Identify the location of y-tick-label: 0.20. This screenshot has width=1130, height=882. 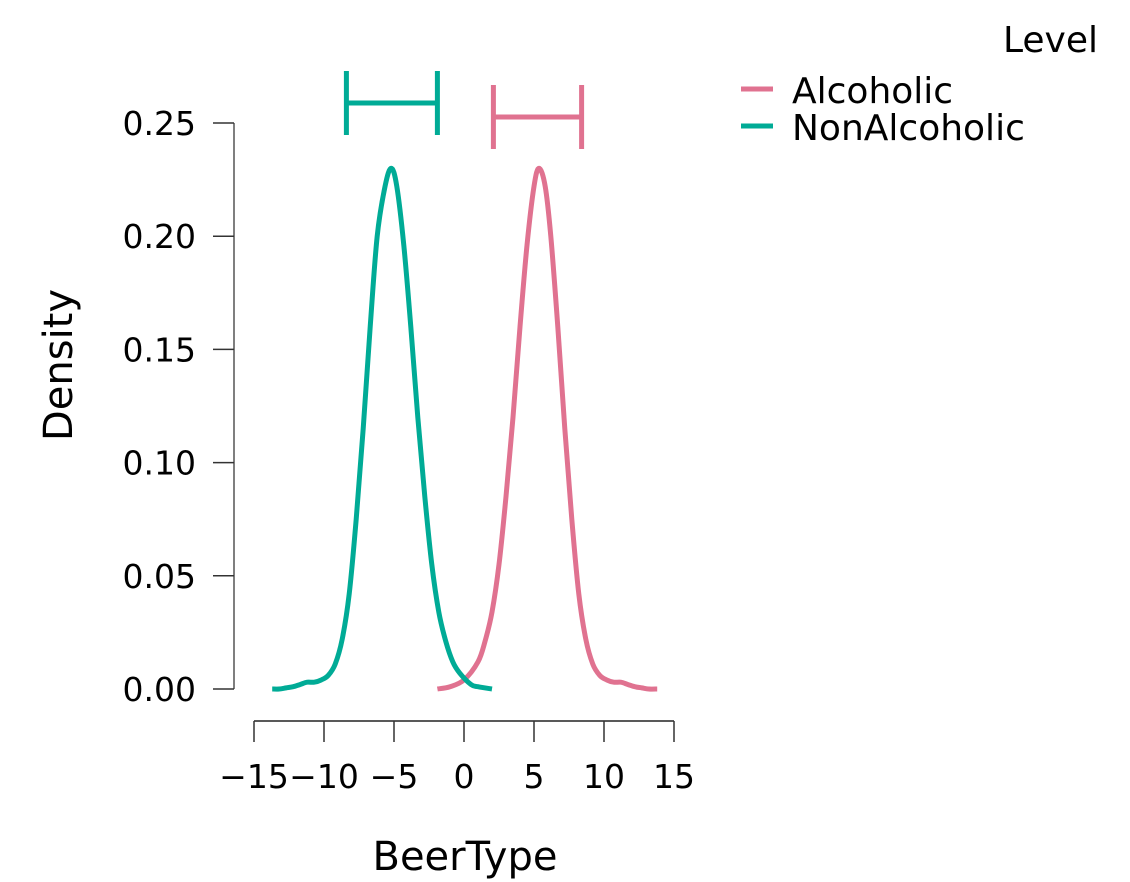
(159, 236).